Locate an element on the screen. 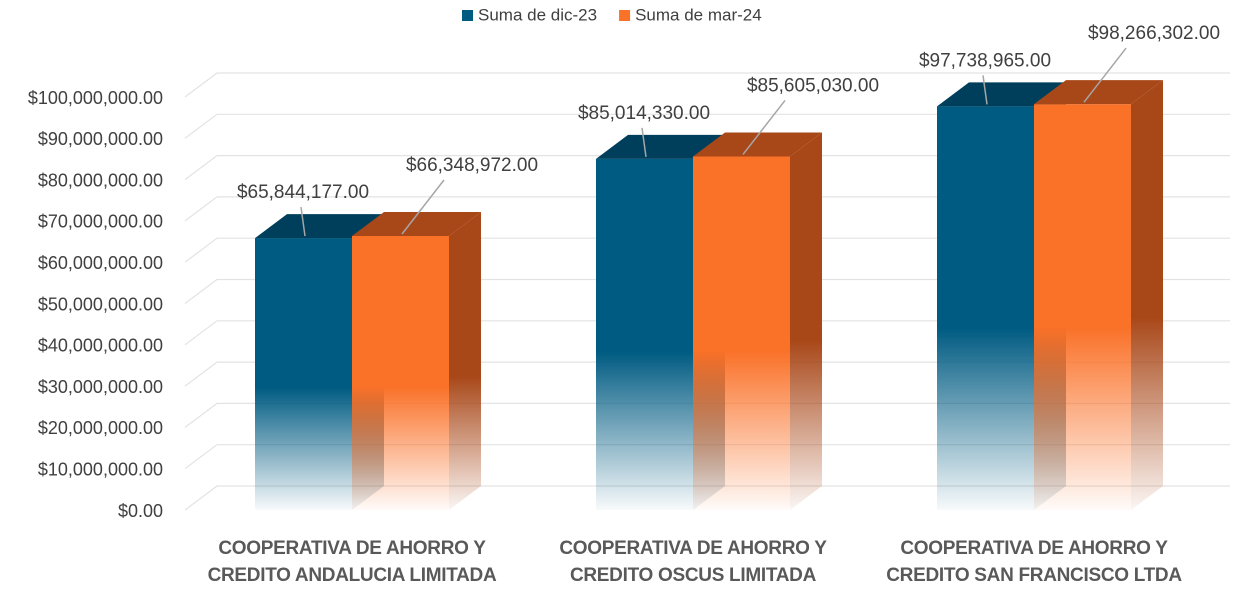 This screenshot has width=1236, height=613. legend-label: Suma de mar-24 is located at coordinates (698, 14).